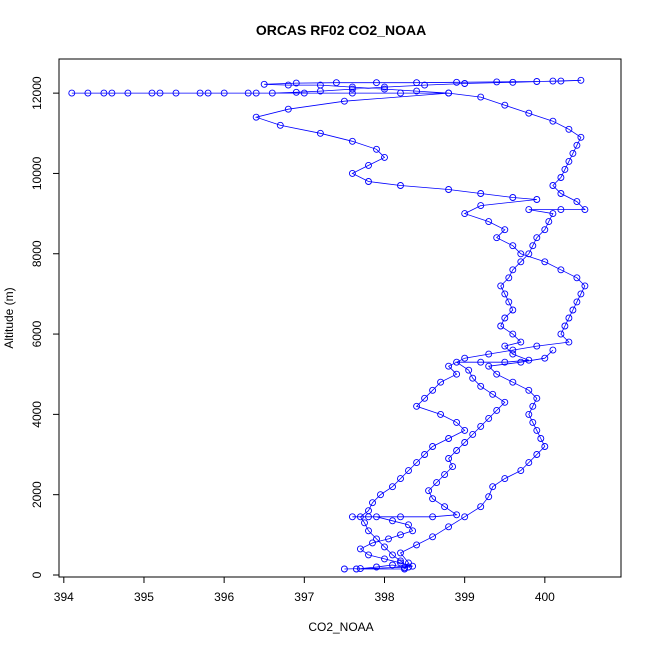 The width and height of the screenshot is (650, 650). I want to click on y-tick-label: 4000, so click(37, 414).